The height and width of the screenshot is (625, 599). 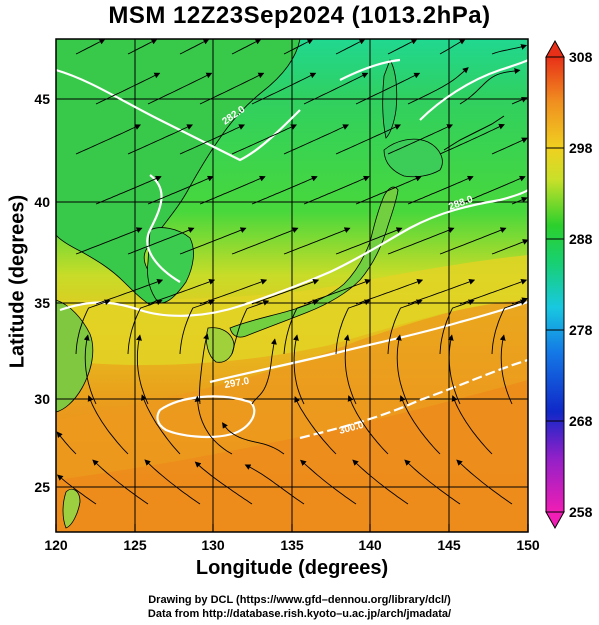 I want to click on colorbar-tick-labels: 308 298 288 278 268 258, so click(x=581, y=284).